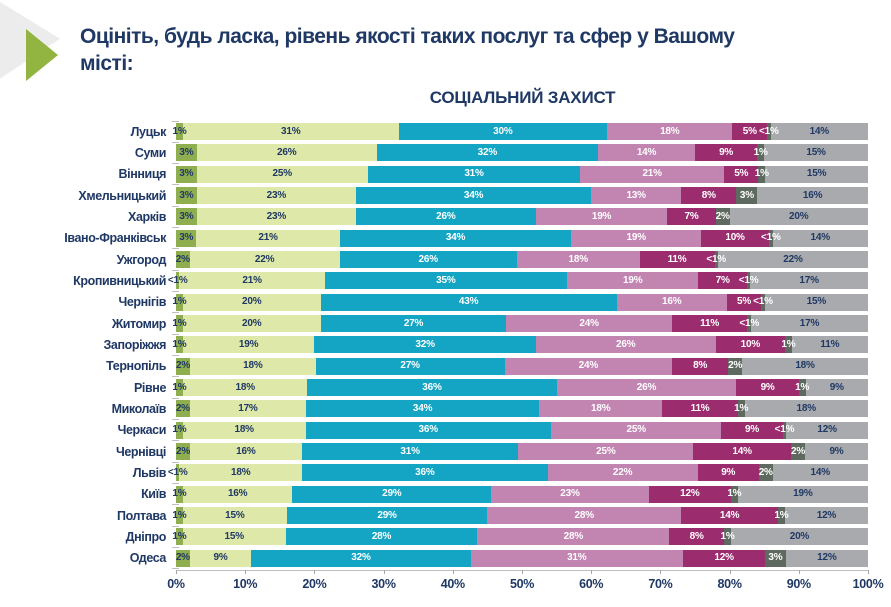 The height and width of the screenshot is (607, 891). I want to click on segment-value-label: 43%, so click(468, 302).